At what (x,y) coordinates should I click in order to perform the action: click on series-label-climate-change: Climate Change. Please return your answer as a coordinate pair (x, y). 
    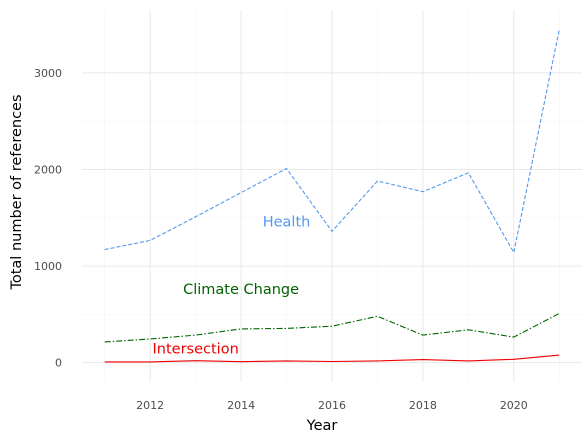
    Looking at the image, I should click on (241, 290).